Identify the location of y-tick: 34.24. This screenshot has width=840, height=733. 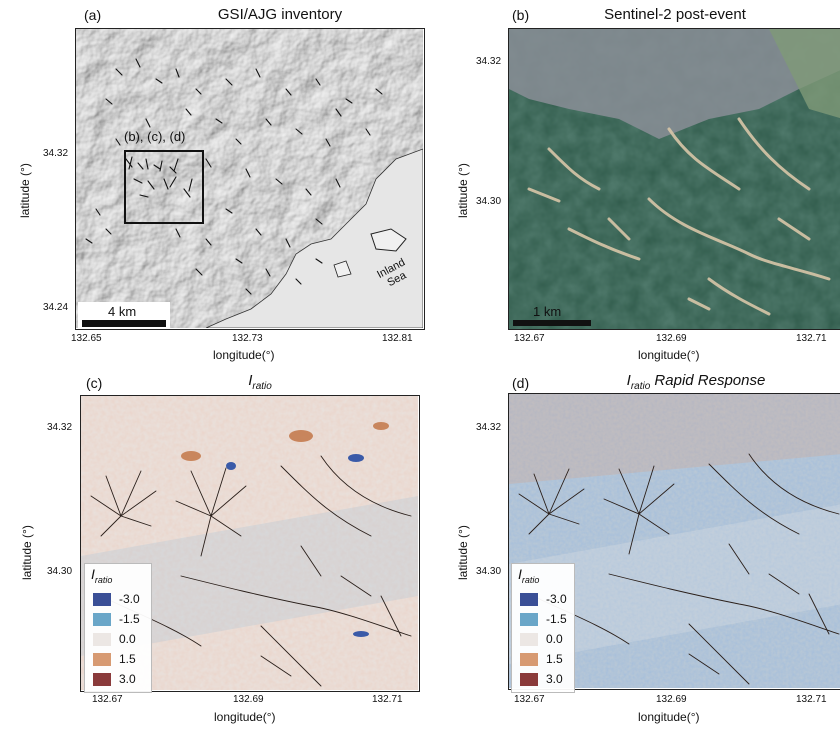
(56, 307).